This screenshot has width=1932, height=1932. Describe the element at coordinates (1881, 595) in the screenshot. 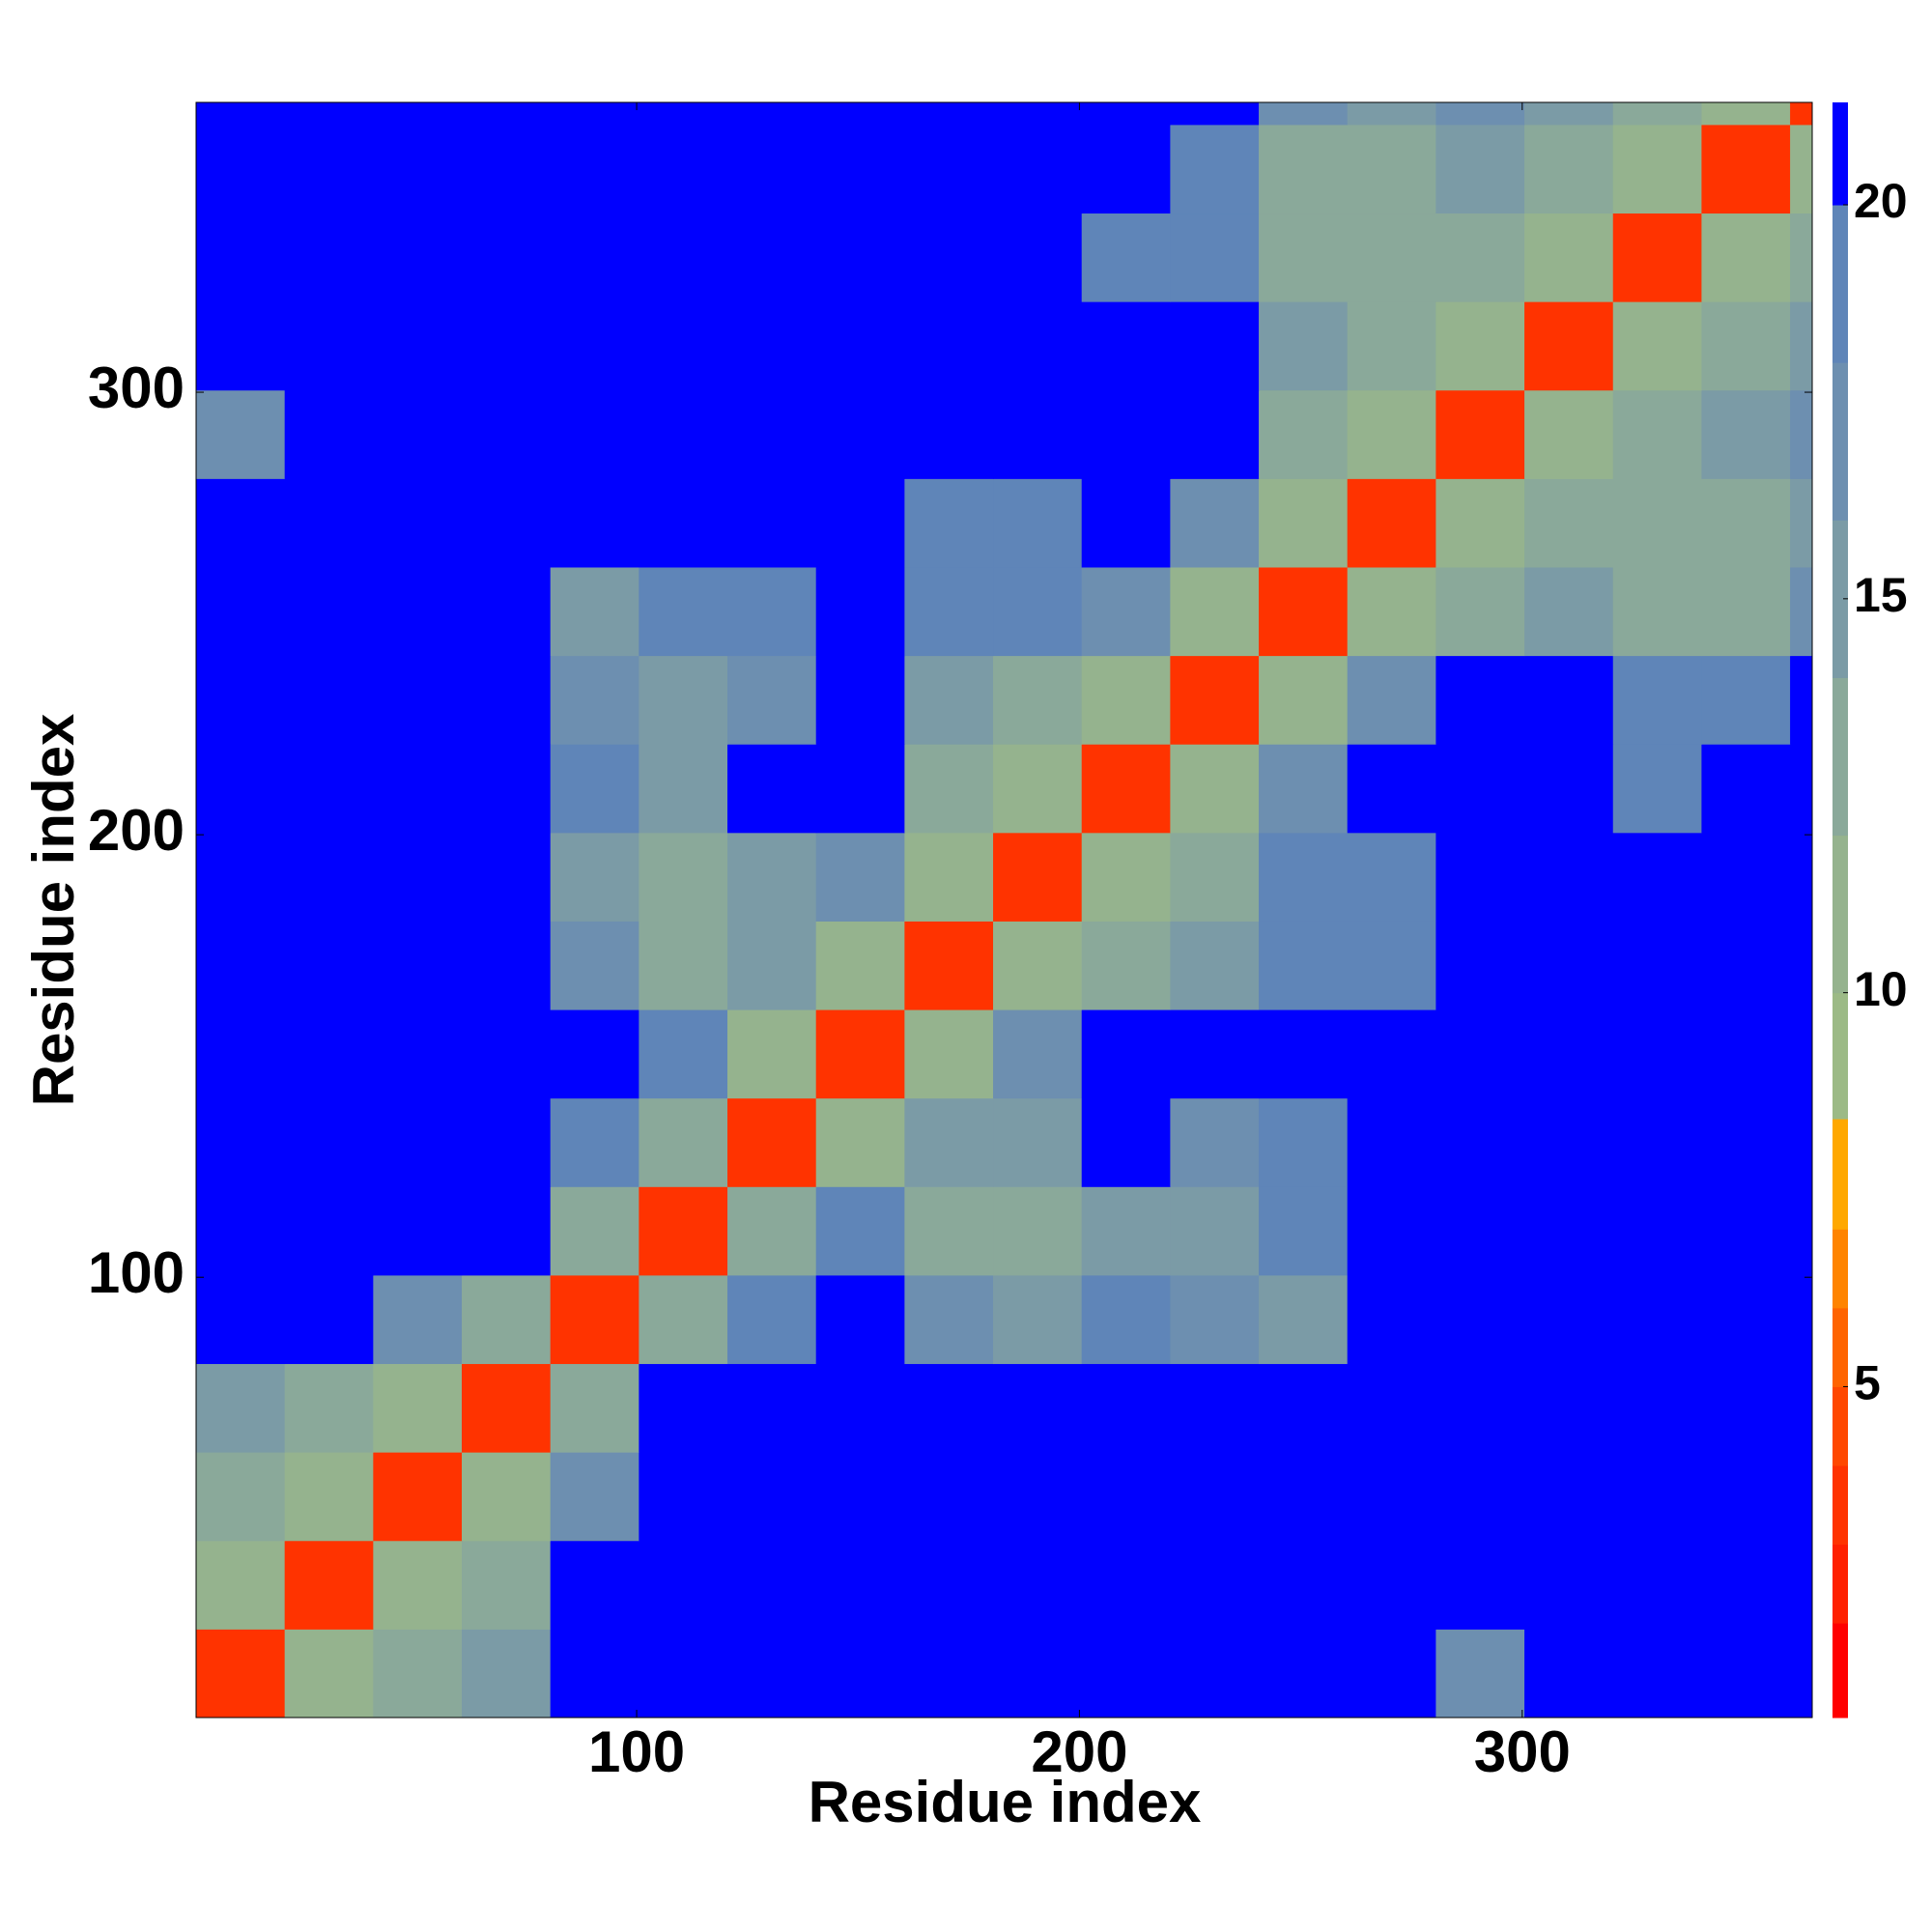

I see `colorbar-tick-label: 15` at that location.